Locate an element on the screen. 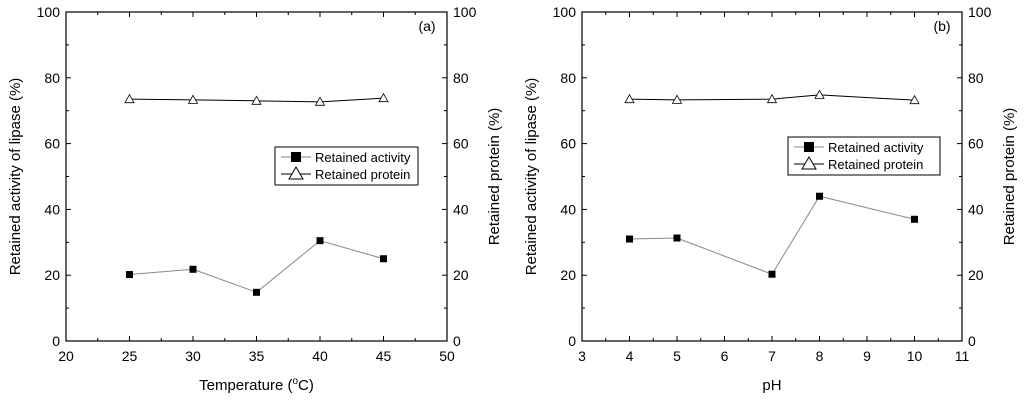 Image resolution: width=1024 pixels, height=401 pixels. x-tick-label: 35 is located at coordinates (257, 356).